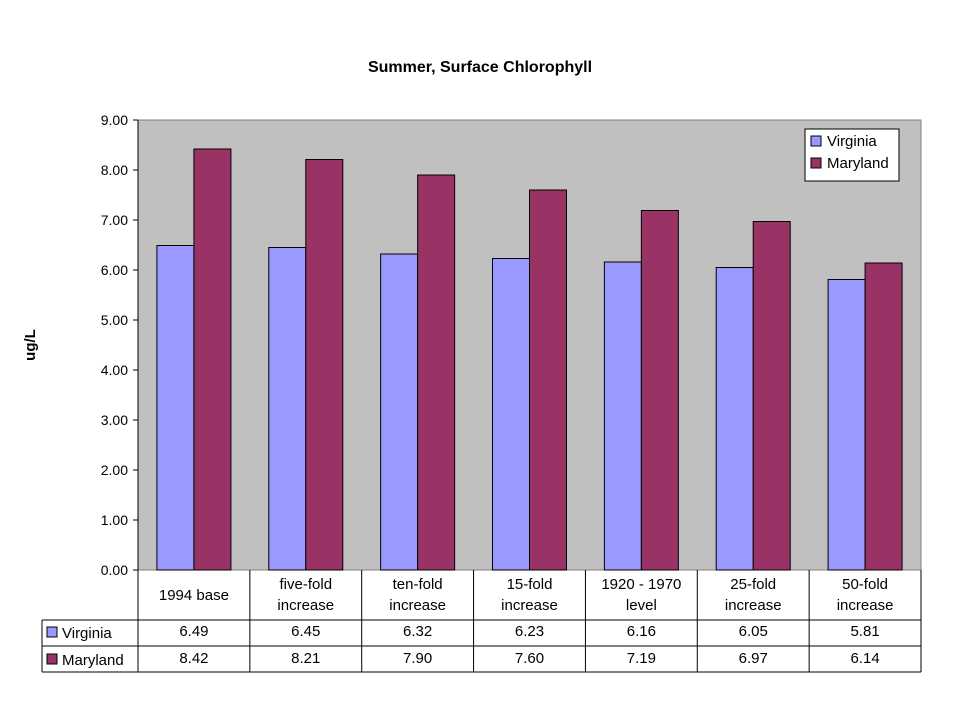 The image size is (960, 725). I want to click on x-tick-label: 1994 base, so click(194, 595).